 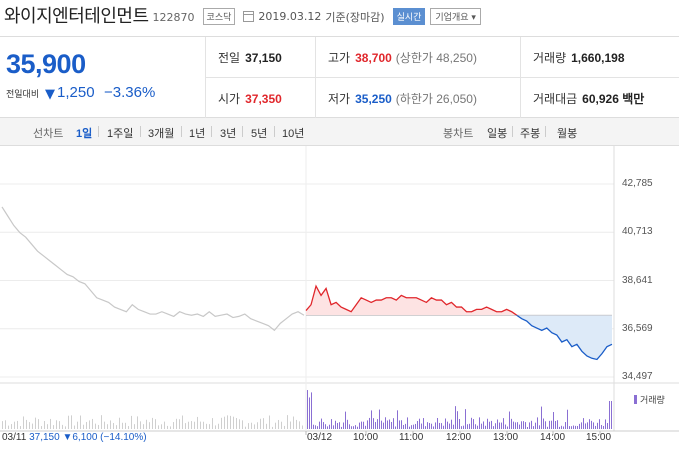 I want to click on prev-day-line, so click(x=153, y=269).